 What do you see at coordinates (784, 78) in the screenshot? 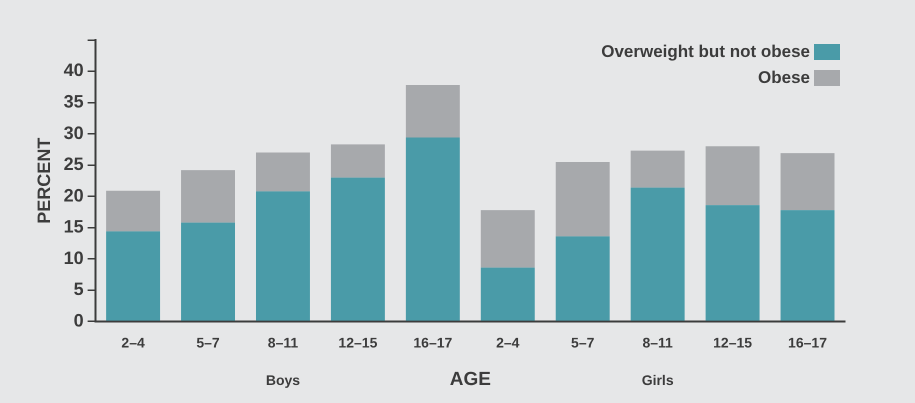
I see `legend-label: Obese` at bounding box center [784, 78].